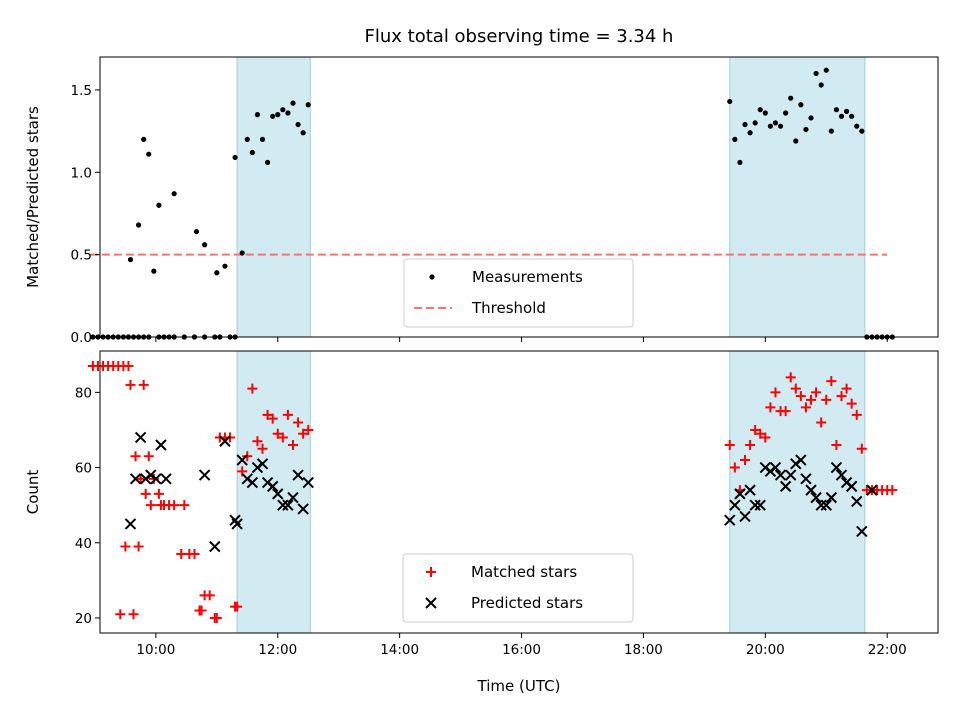  Describe the element at coordinates (521, 650) in the screenshot. I see `x-tick-label: 16:00` at that location.